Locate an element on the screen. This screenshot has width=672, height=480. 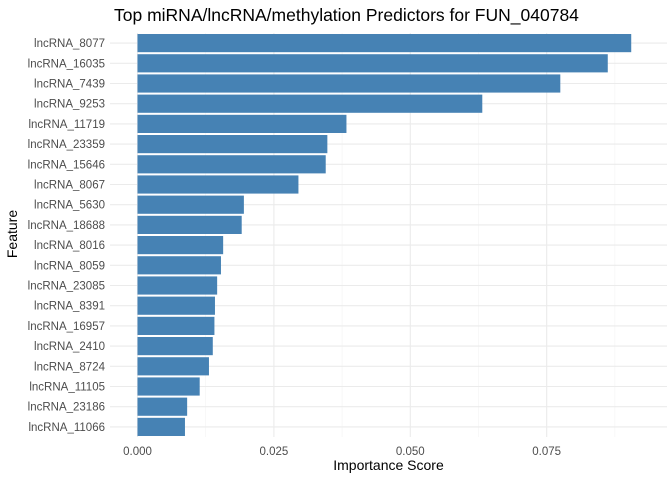
y-tick-label: lncRNA_11105 is located at coordinates (67, 388).